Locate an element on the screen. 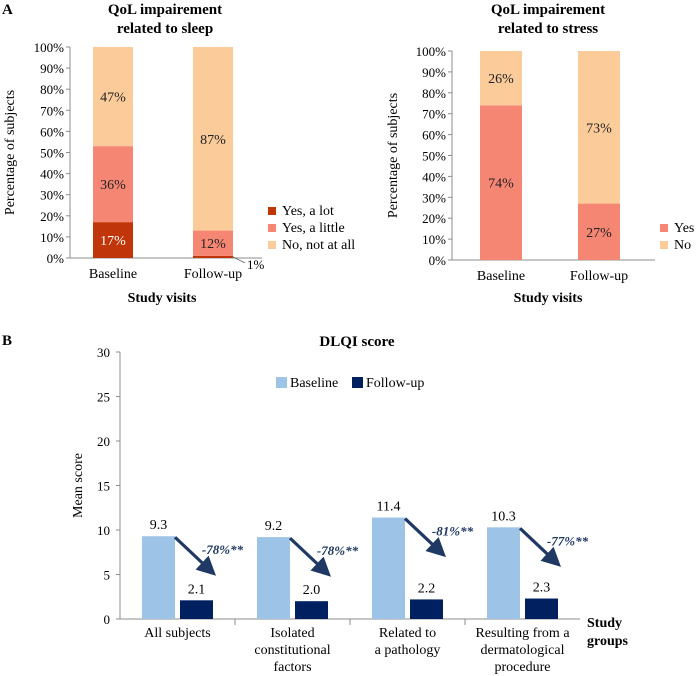 The image size is (700, 676). data-label: 47% is located at coordinates (113, 98).